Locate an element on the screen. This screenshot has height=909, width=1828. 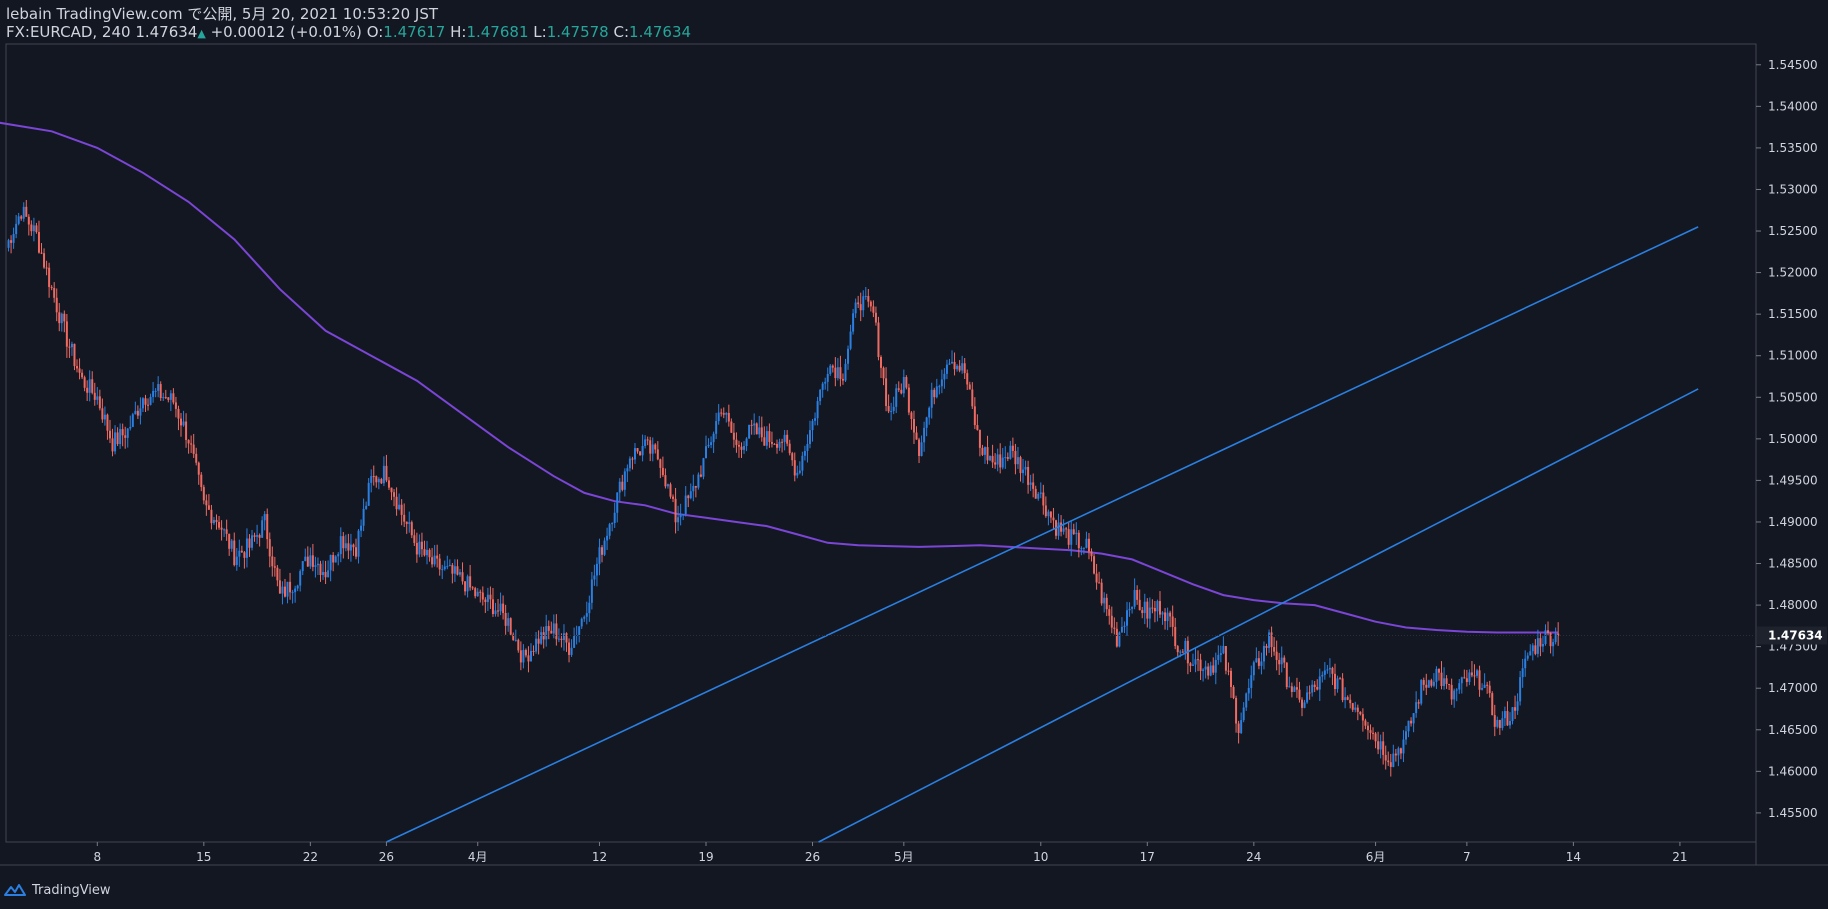
time-axis: 8 15 22 26 4月 12 19 26 5月 10 17 24 6月 7 14 21 is located at coordinates (890, 853).